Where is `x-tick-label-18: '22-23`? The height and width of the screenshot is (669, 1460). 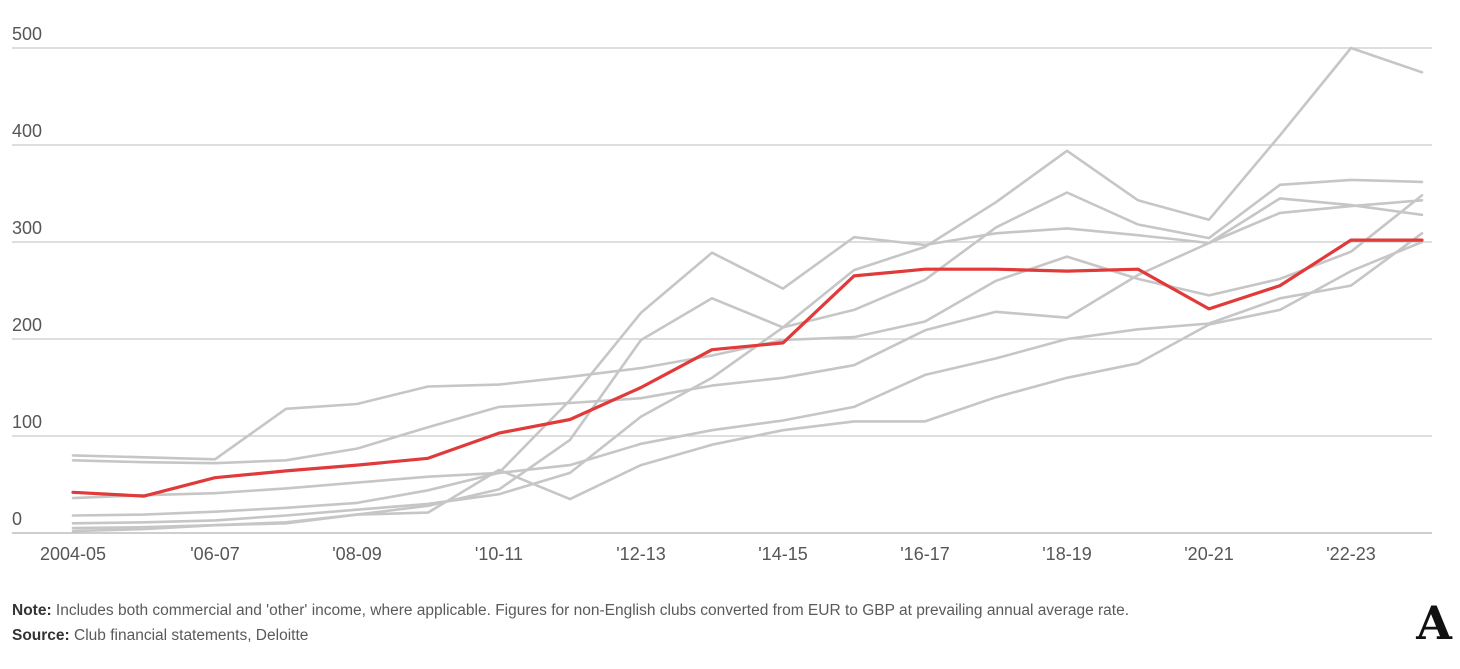 x-tick-label-18: '22-23 is located at coordinates (1350, 554).